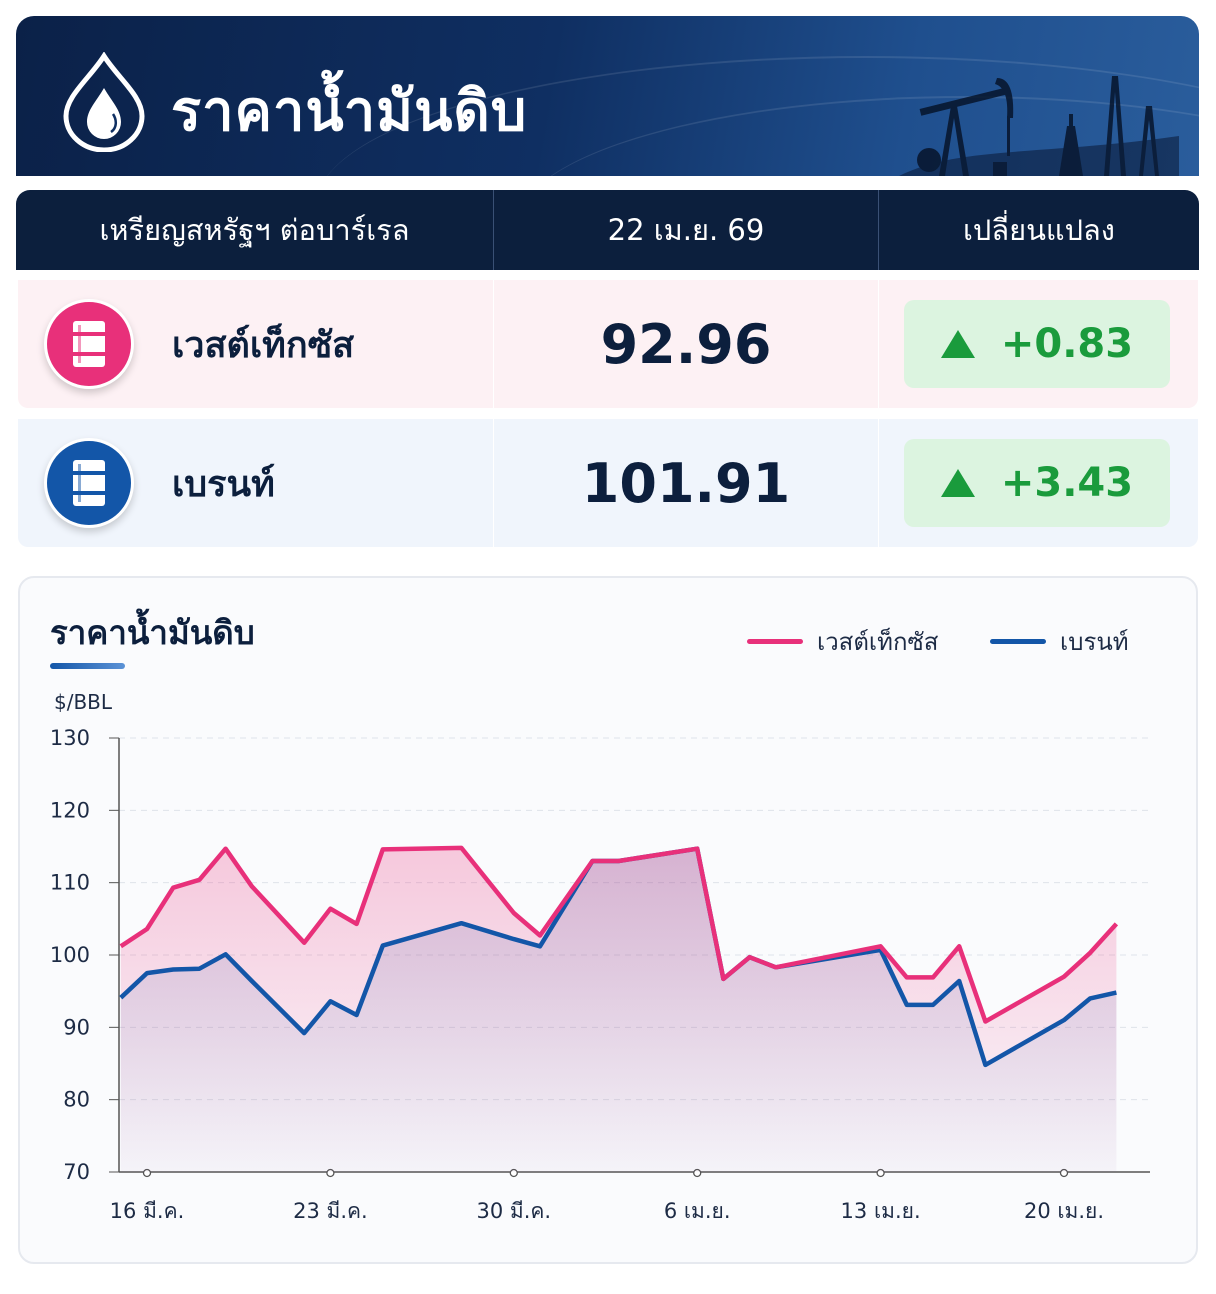  I want to click on series-line-wti, so click(619, 934).